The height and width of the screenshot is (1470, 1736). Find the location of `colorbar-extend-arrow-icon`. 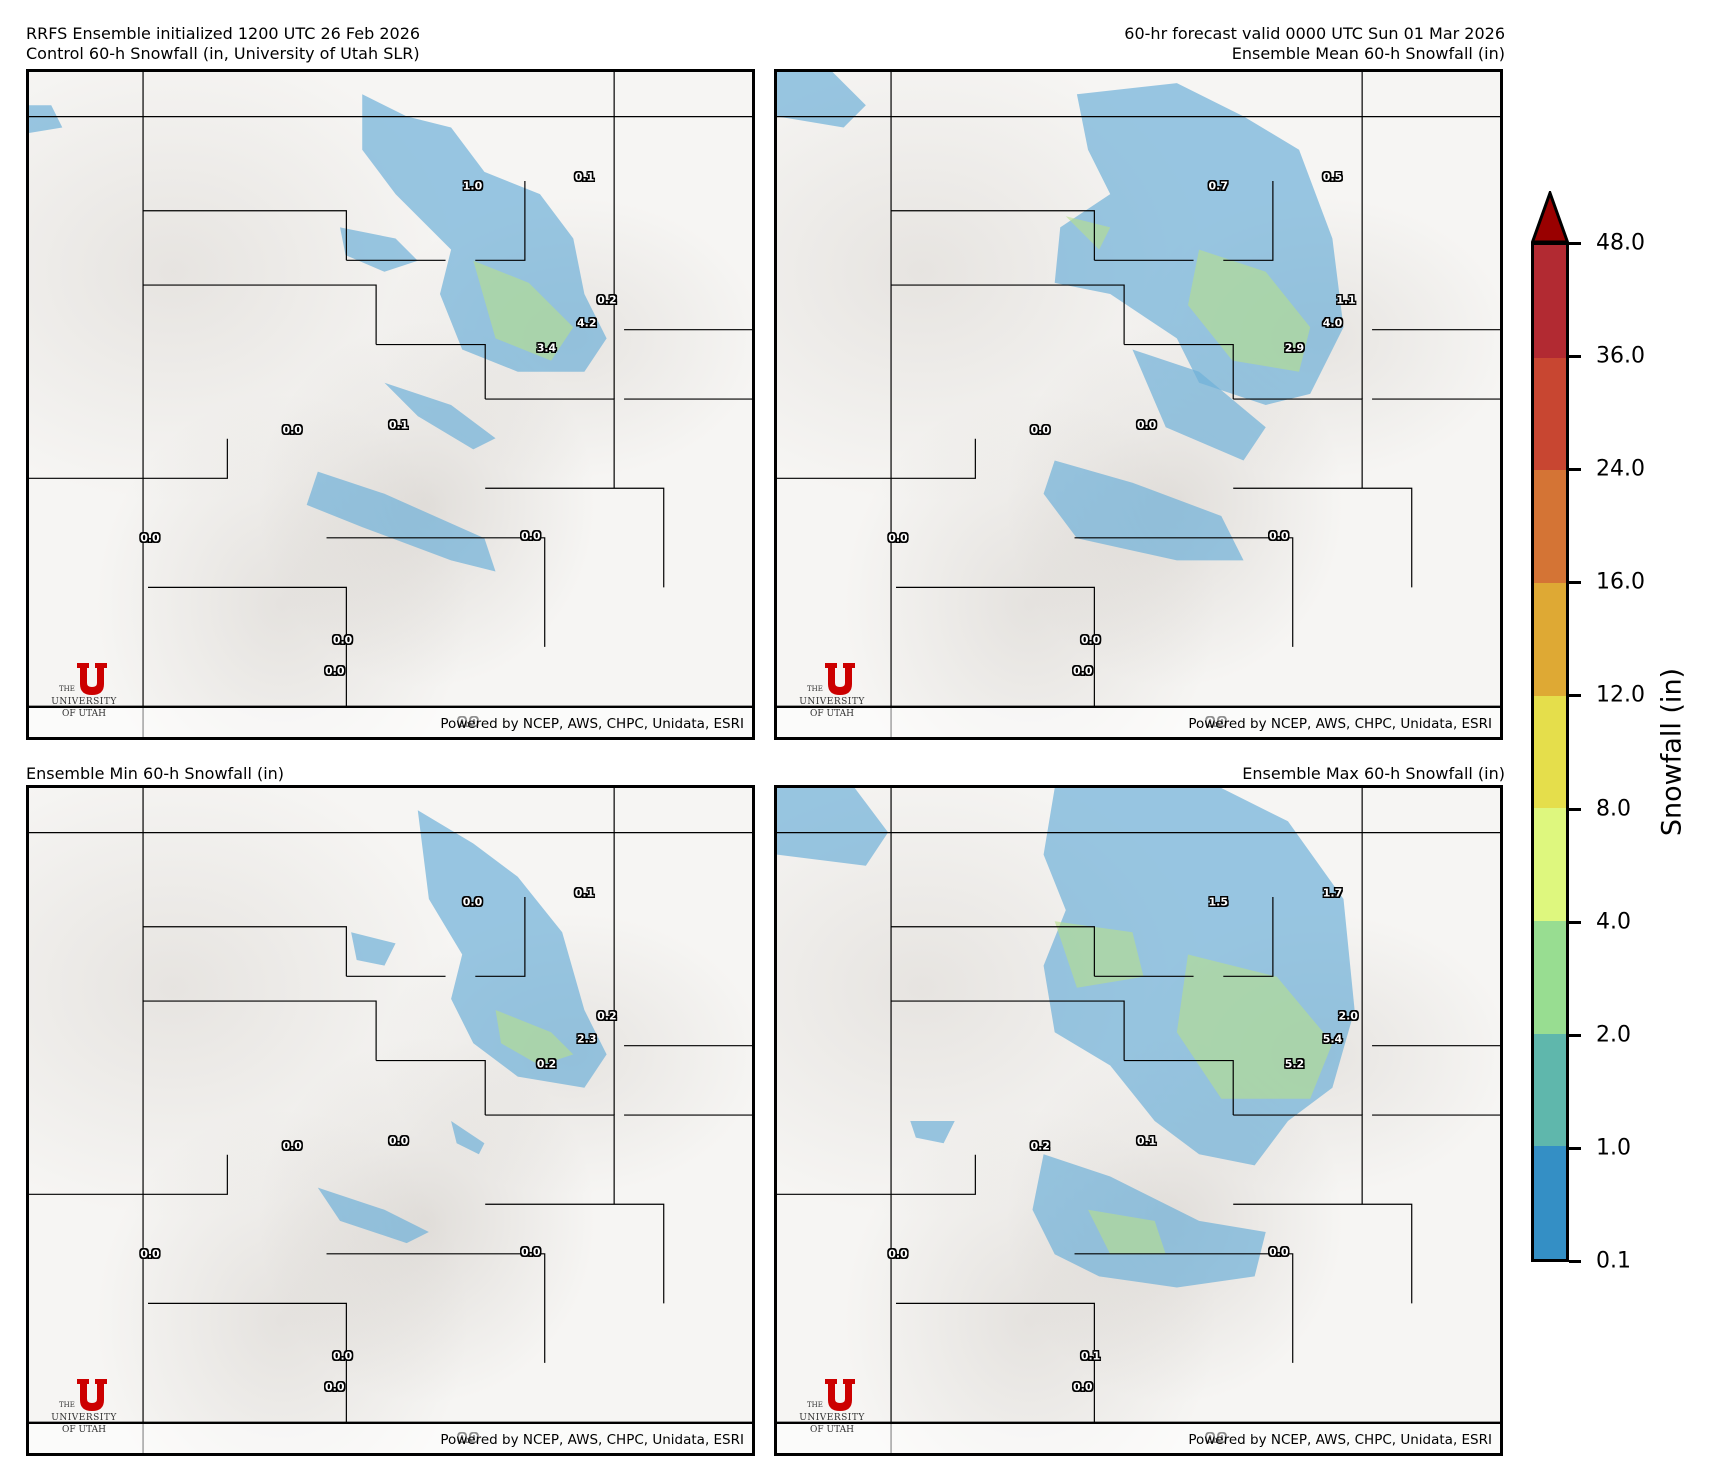

colorbar-extend-arrow-icon is located at coordinates (1550, 217).